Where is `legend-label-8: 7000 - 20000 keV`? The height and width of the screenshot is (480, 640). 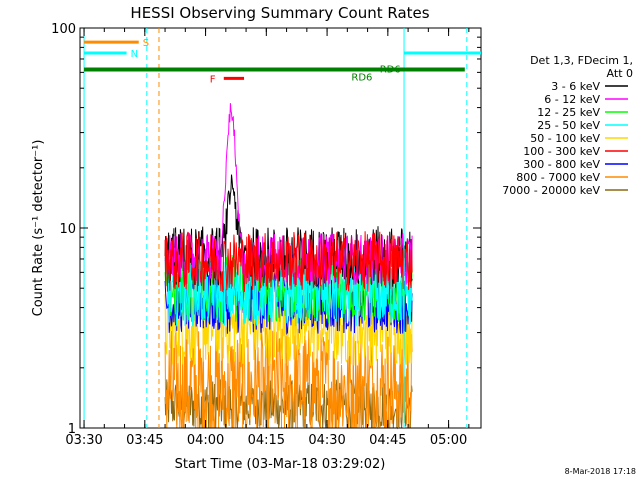
legend-label-8: 7000 - 20000 keV is located at coordinates (551, 190).